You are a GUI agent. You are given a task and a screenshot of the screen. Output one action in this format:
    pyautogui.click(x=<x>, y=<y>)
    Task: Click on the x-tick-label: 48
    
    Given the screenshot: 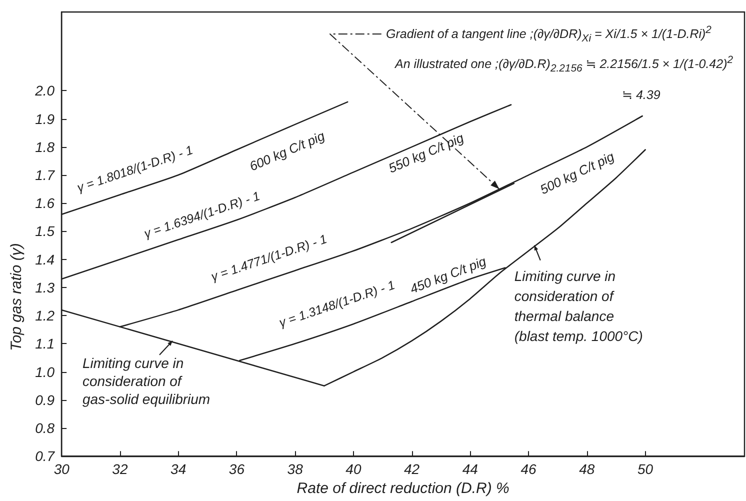 What is the action you would take?
    pyautogui.click(x=587, y=469)
    